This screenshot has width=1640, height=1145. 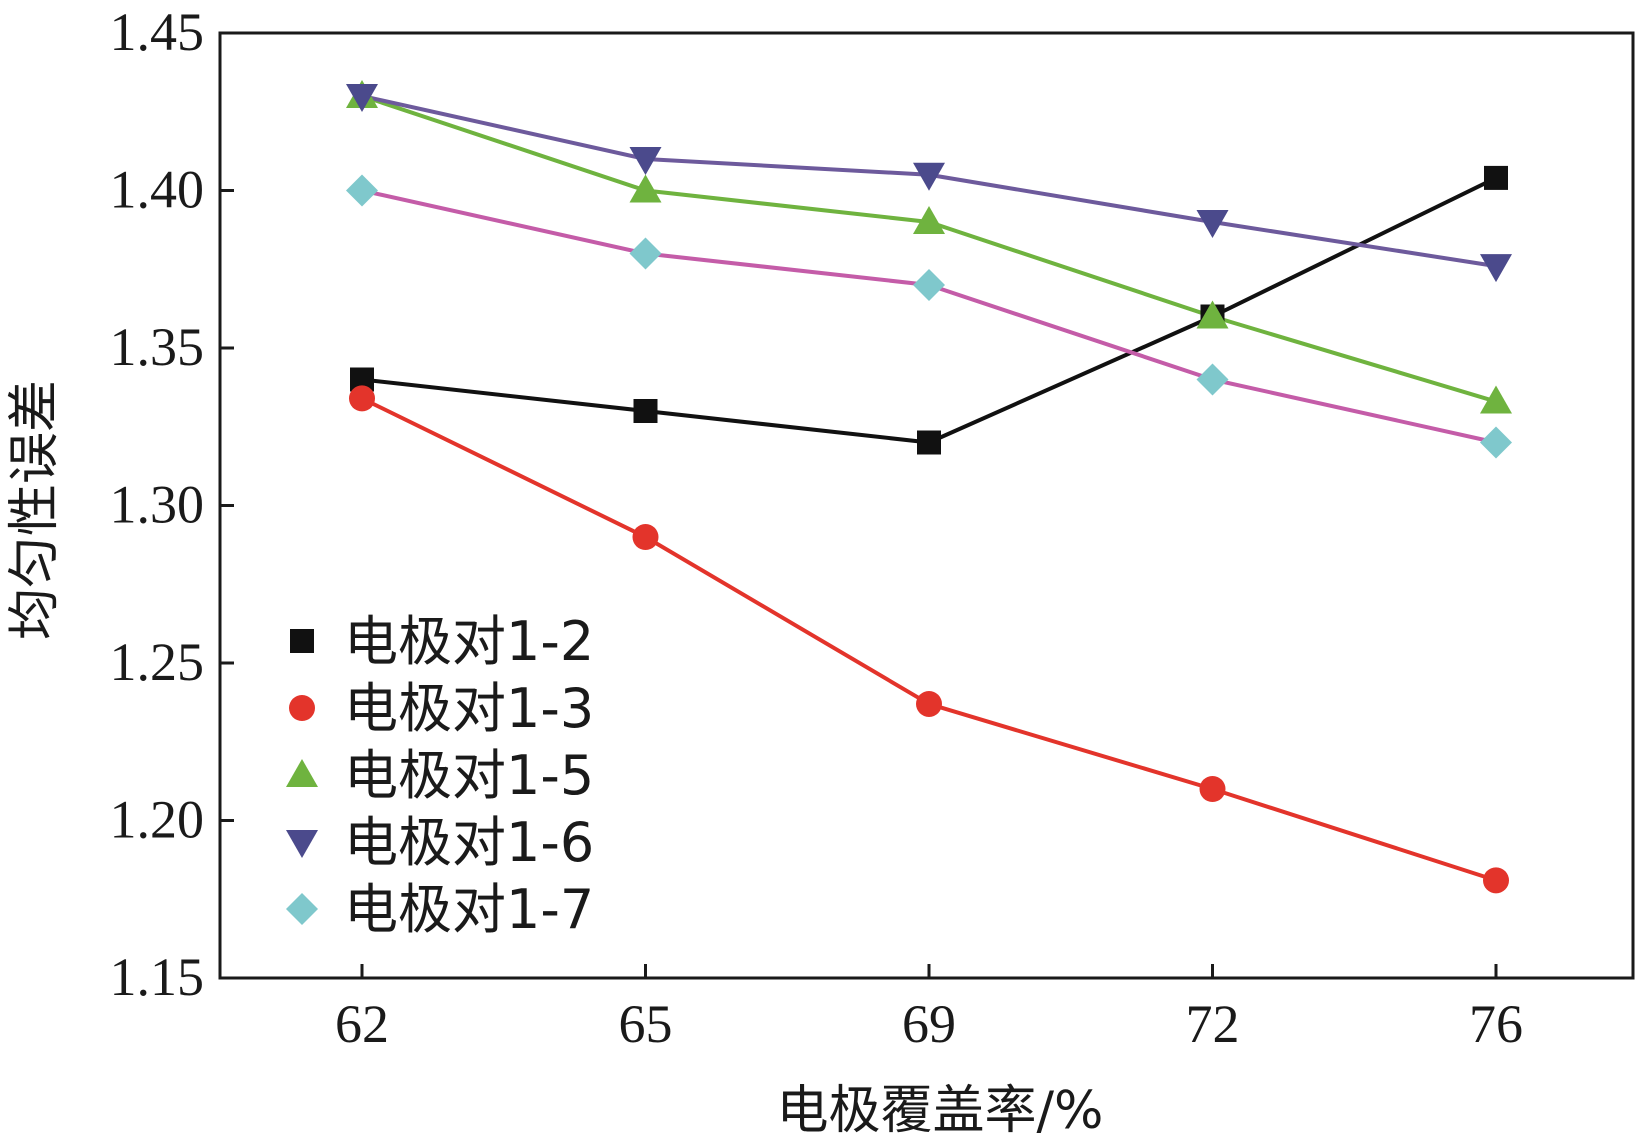 I want to click on y-tick-label: 1.30, so click(x=157, y=505).